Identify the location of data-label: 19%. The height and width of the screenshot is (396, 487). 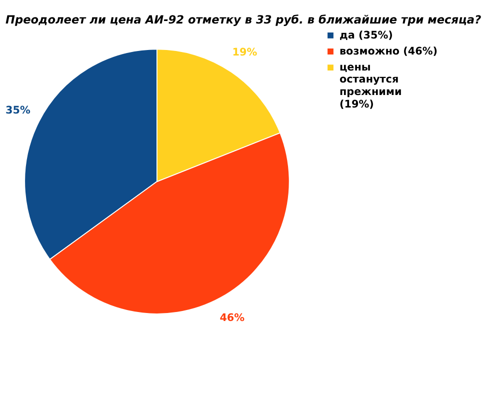
(245, 52).